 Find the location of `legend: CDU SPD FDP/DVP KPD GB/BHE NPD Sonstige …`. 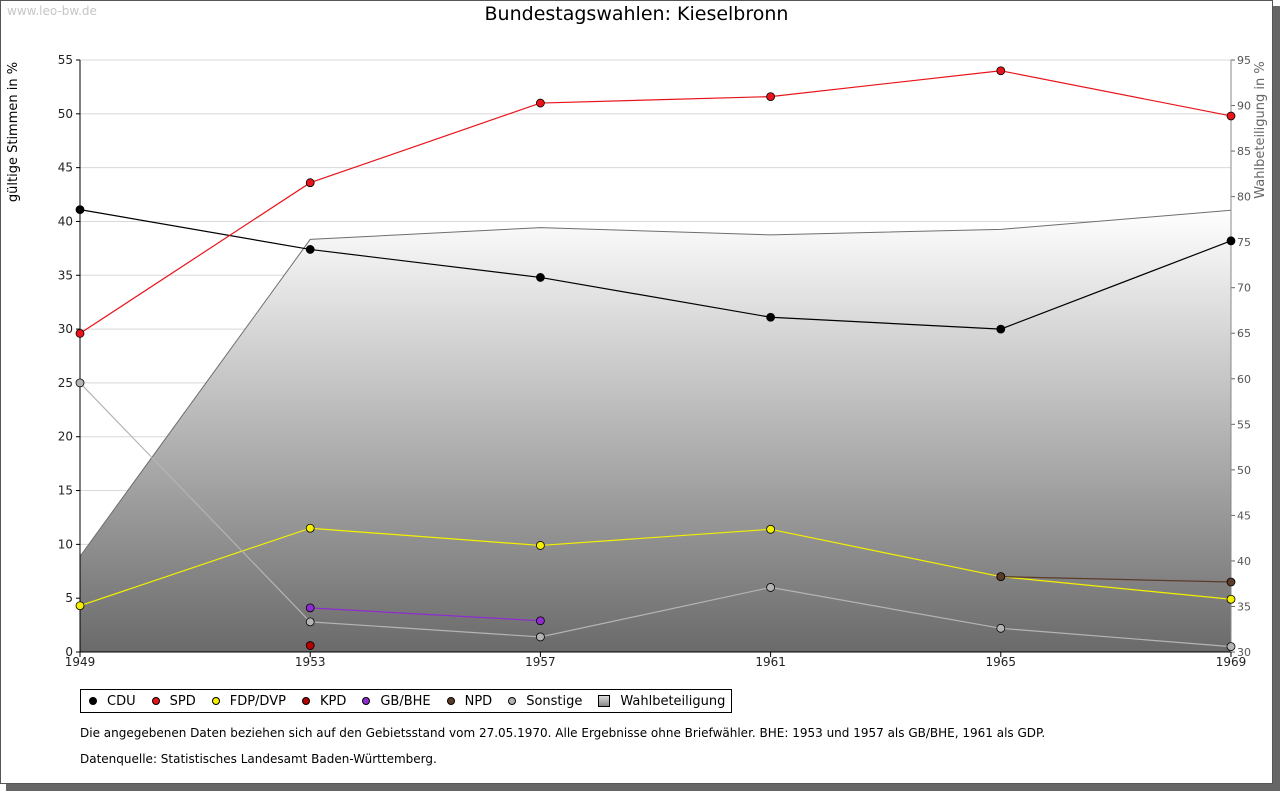

legend: CDU SPD FDP/DVP KPD GB/BHE NPD Sonstige … is located at coordinates (406, 701).